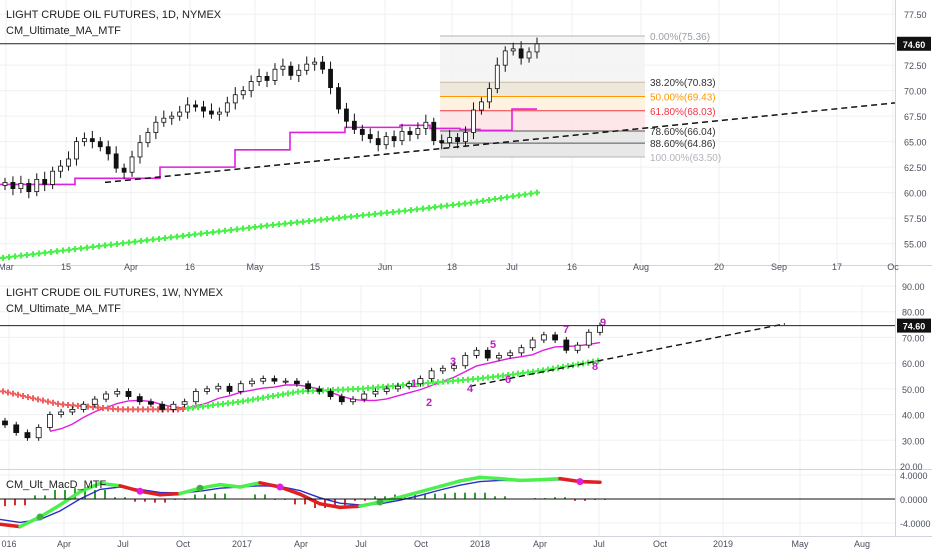 This screenshot has height=550, width=932. I want to click on x-tick-label: May, so click(800, 544).